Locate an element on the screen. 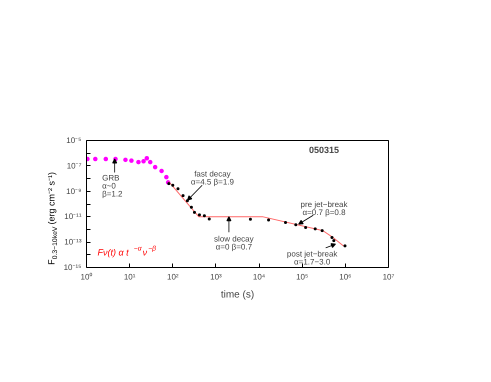 This screenshot has width=491, height=382. x-tick-label: 10⁴ is located at coordinates (259, 277).